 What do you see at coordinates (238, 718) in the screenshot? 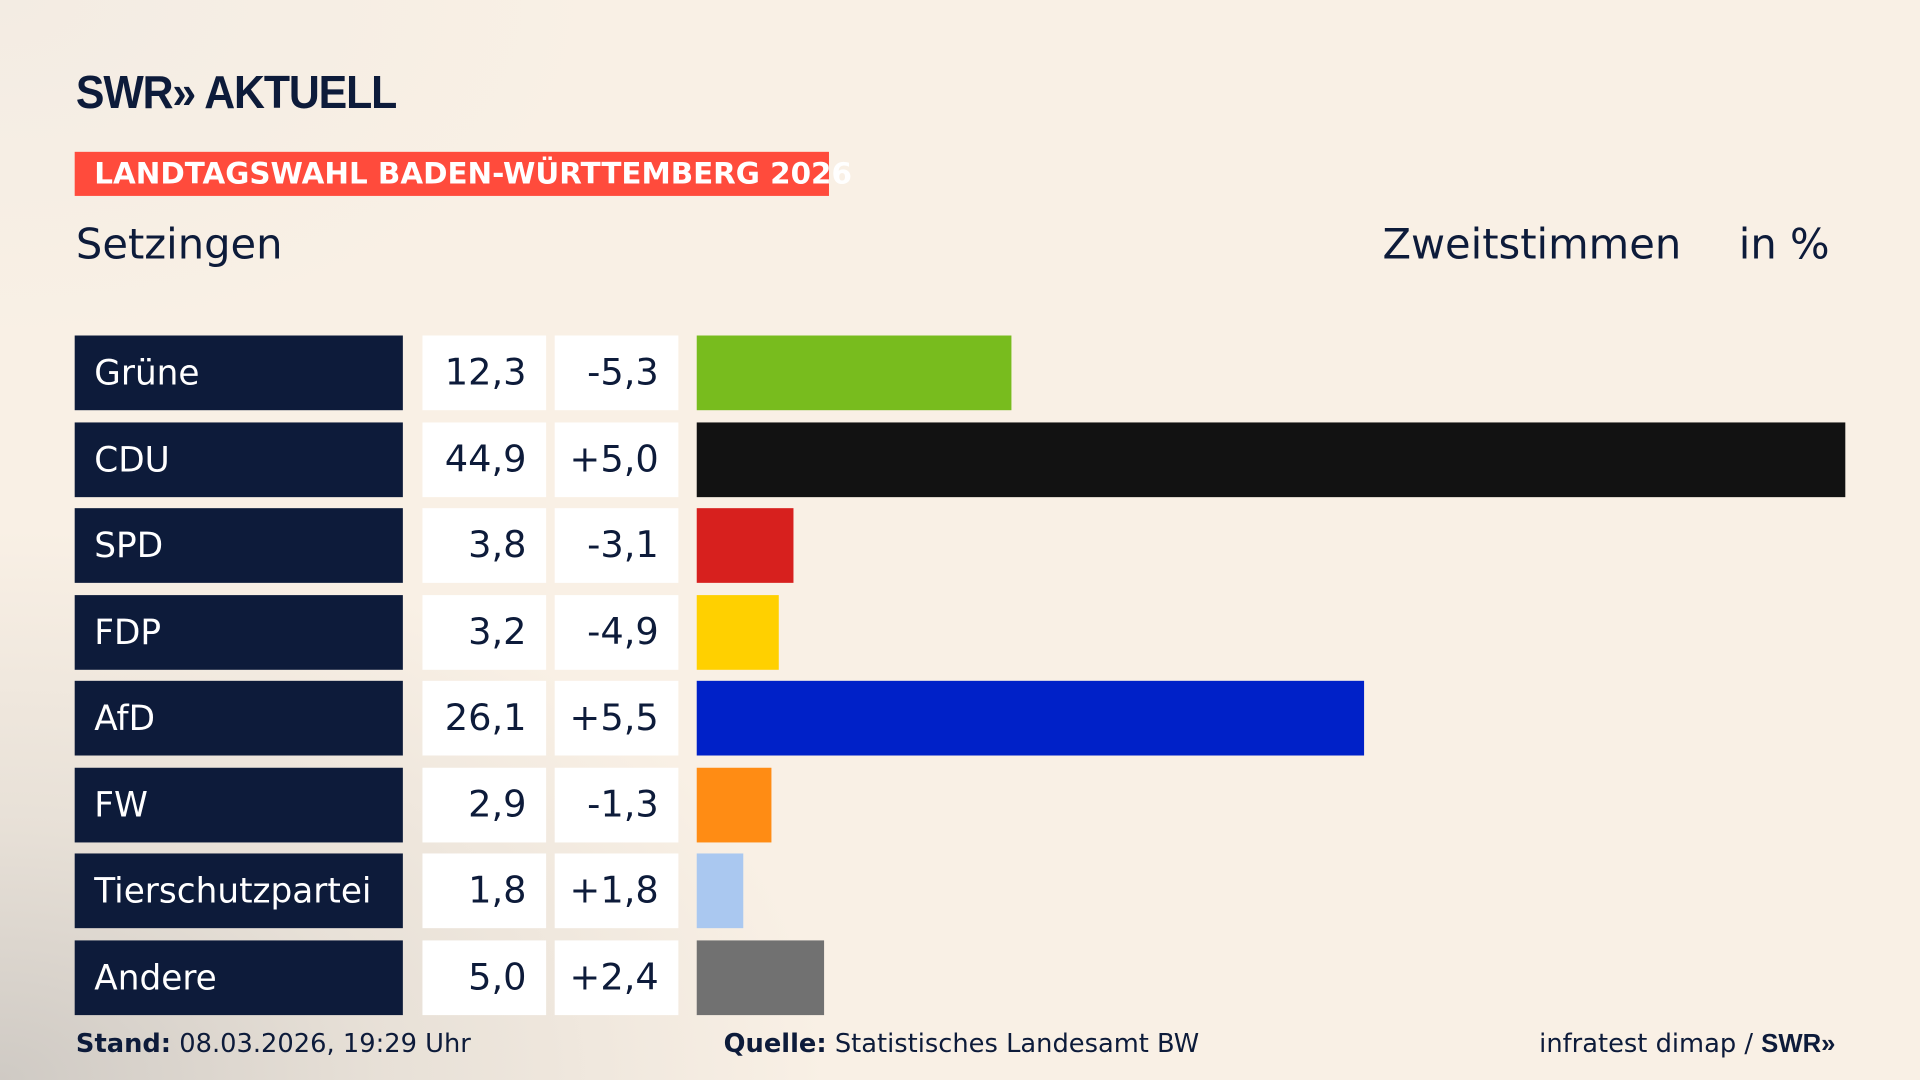
I see `party-name: AfD` at bounding box center [238, 718].